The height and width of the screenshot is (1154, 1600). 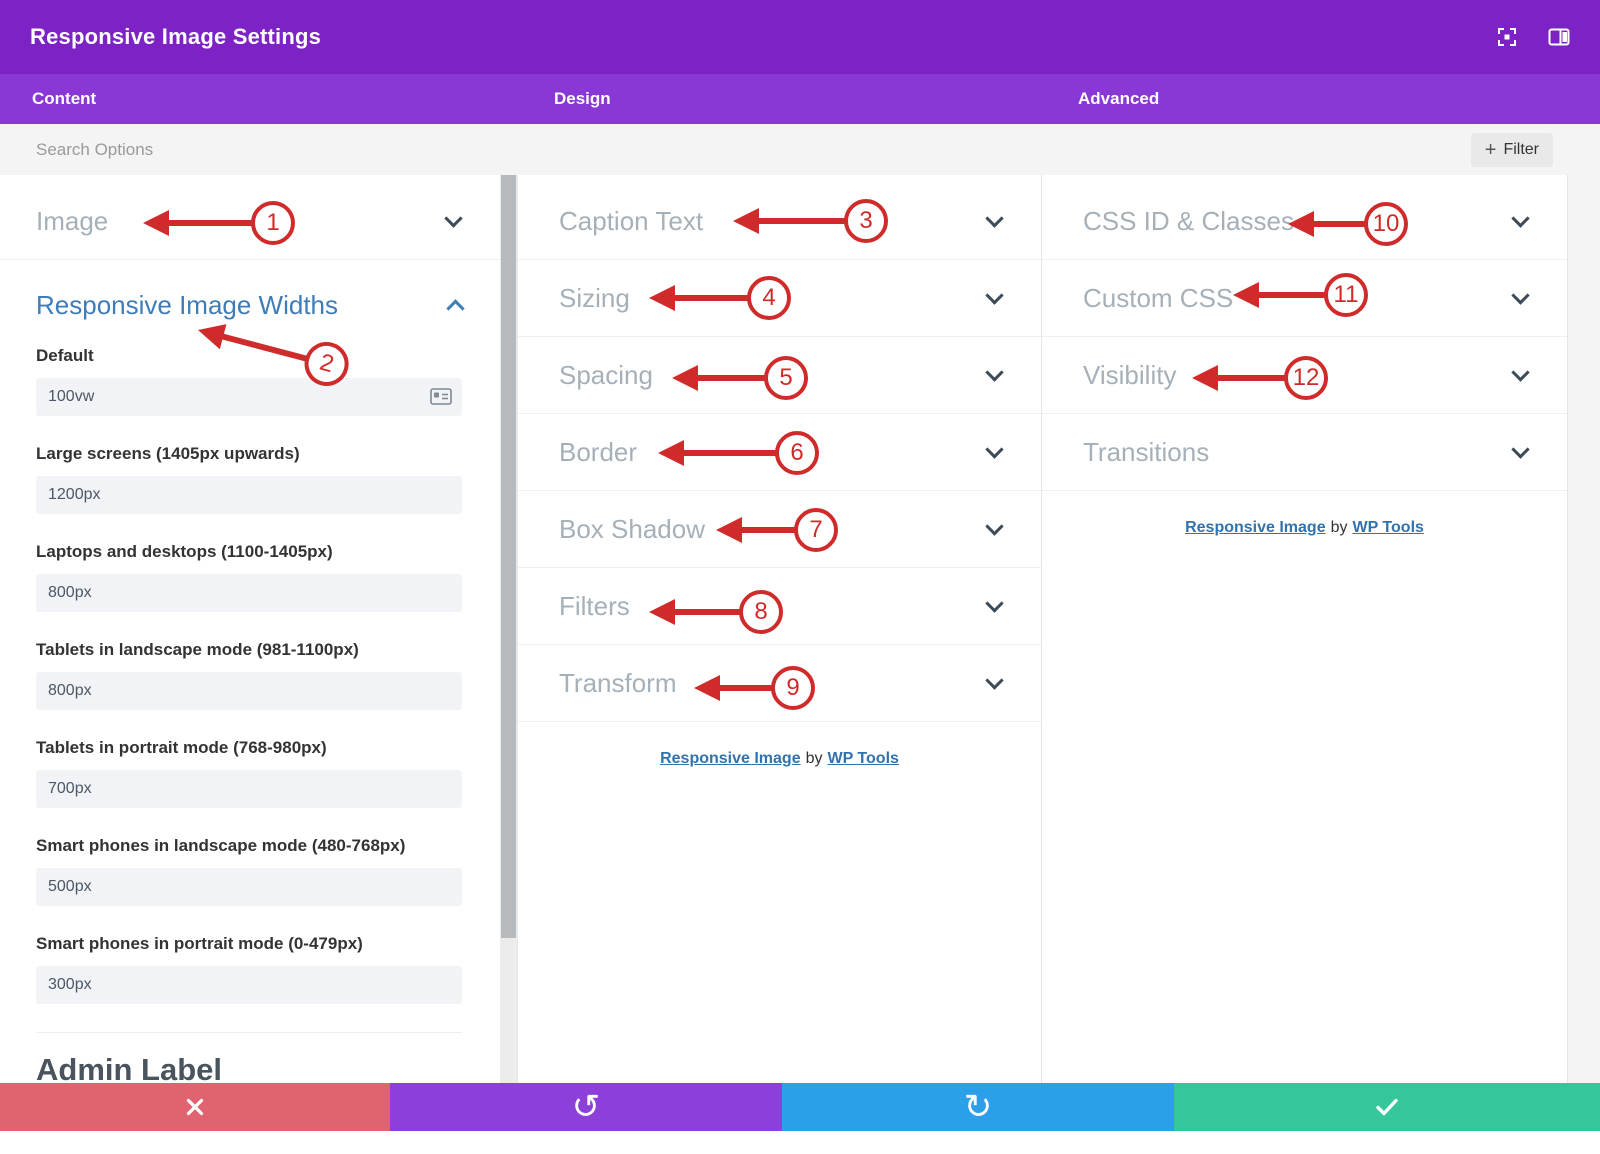 I want to click on dock-modal-icon, so click(x=1559, y=37).